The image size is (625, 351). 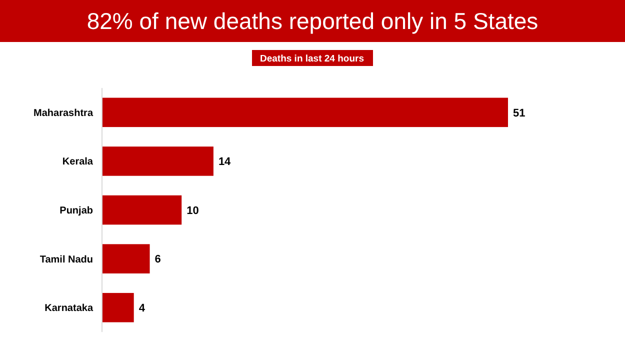 What do you see at coordinates (69, 308) in the screenshot?
I see `y-tick-label: Karnataka` at bounding box center [69, 308].